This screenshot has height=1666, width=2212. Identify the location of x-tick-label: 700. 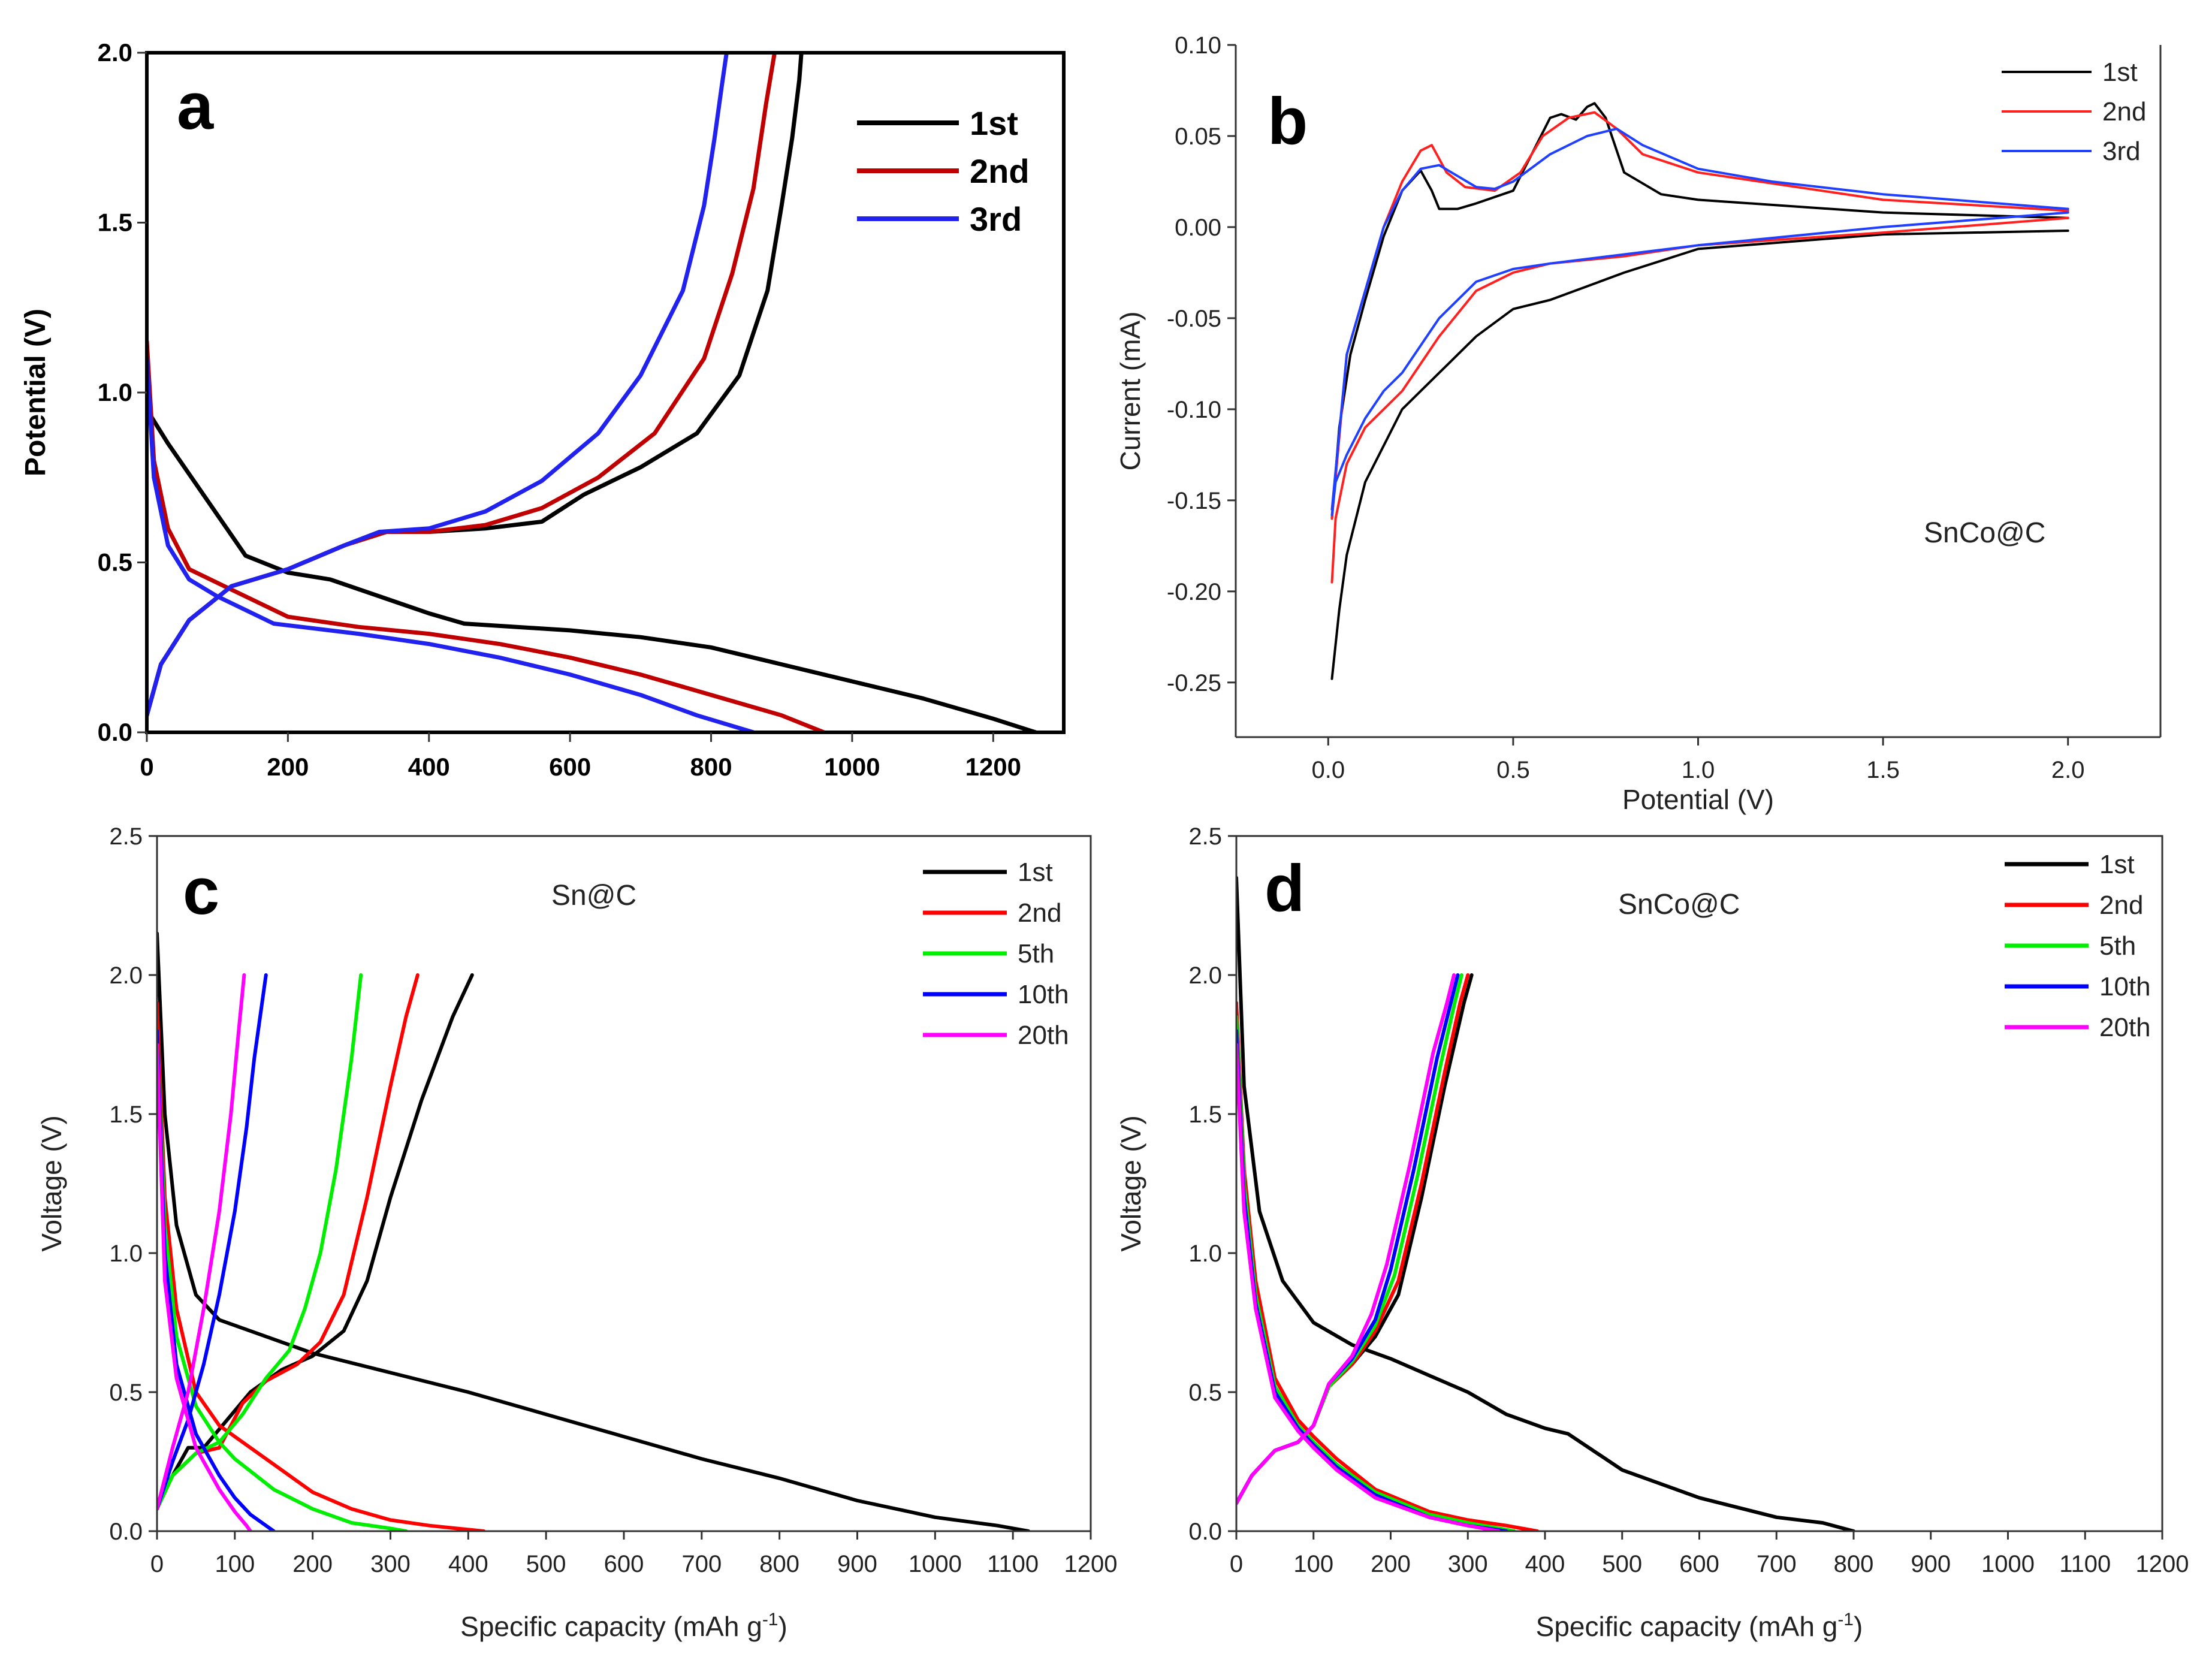
(701, 1564).